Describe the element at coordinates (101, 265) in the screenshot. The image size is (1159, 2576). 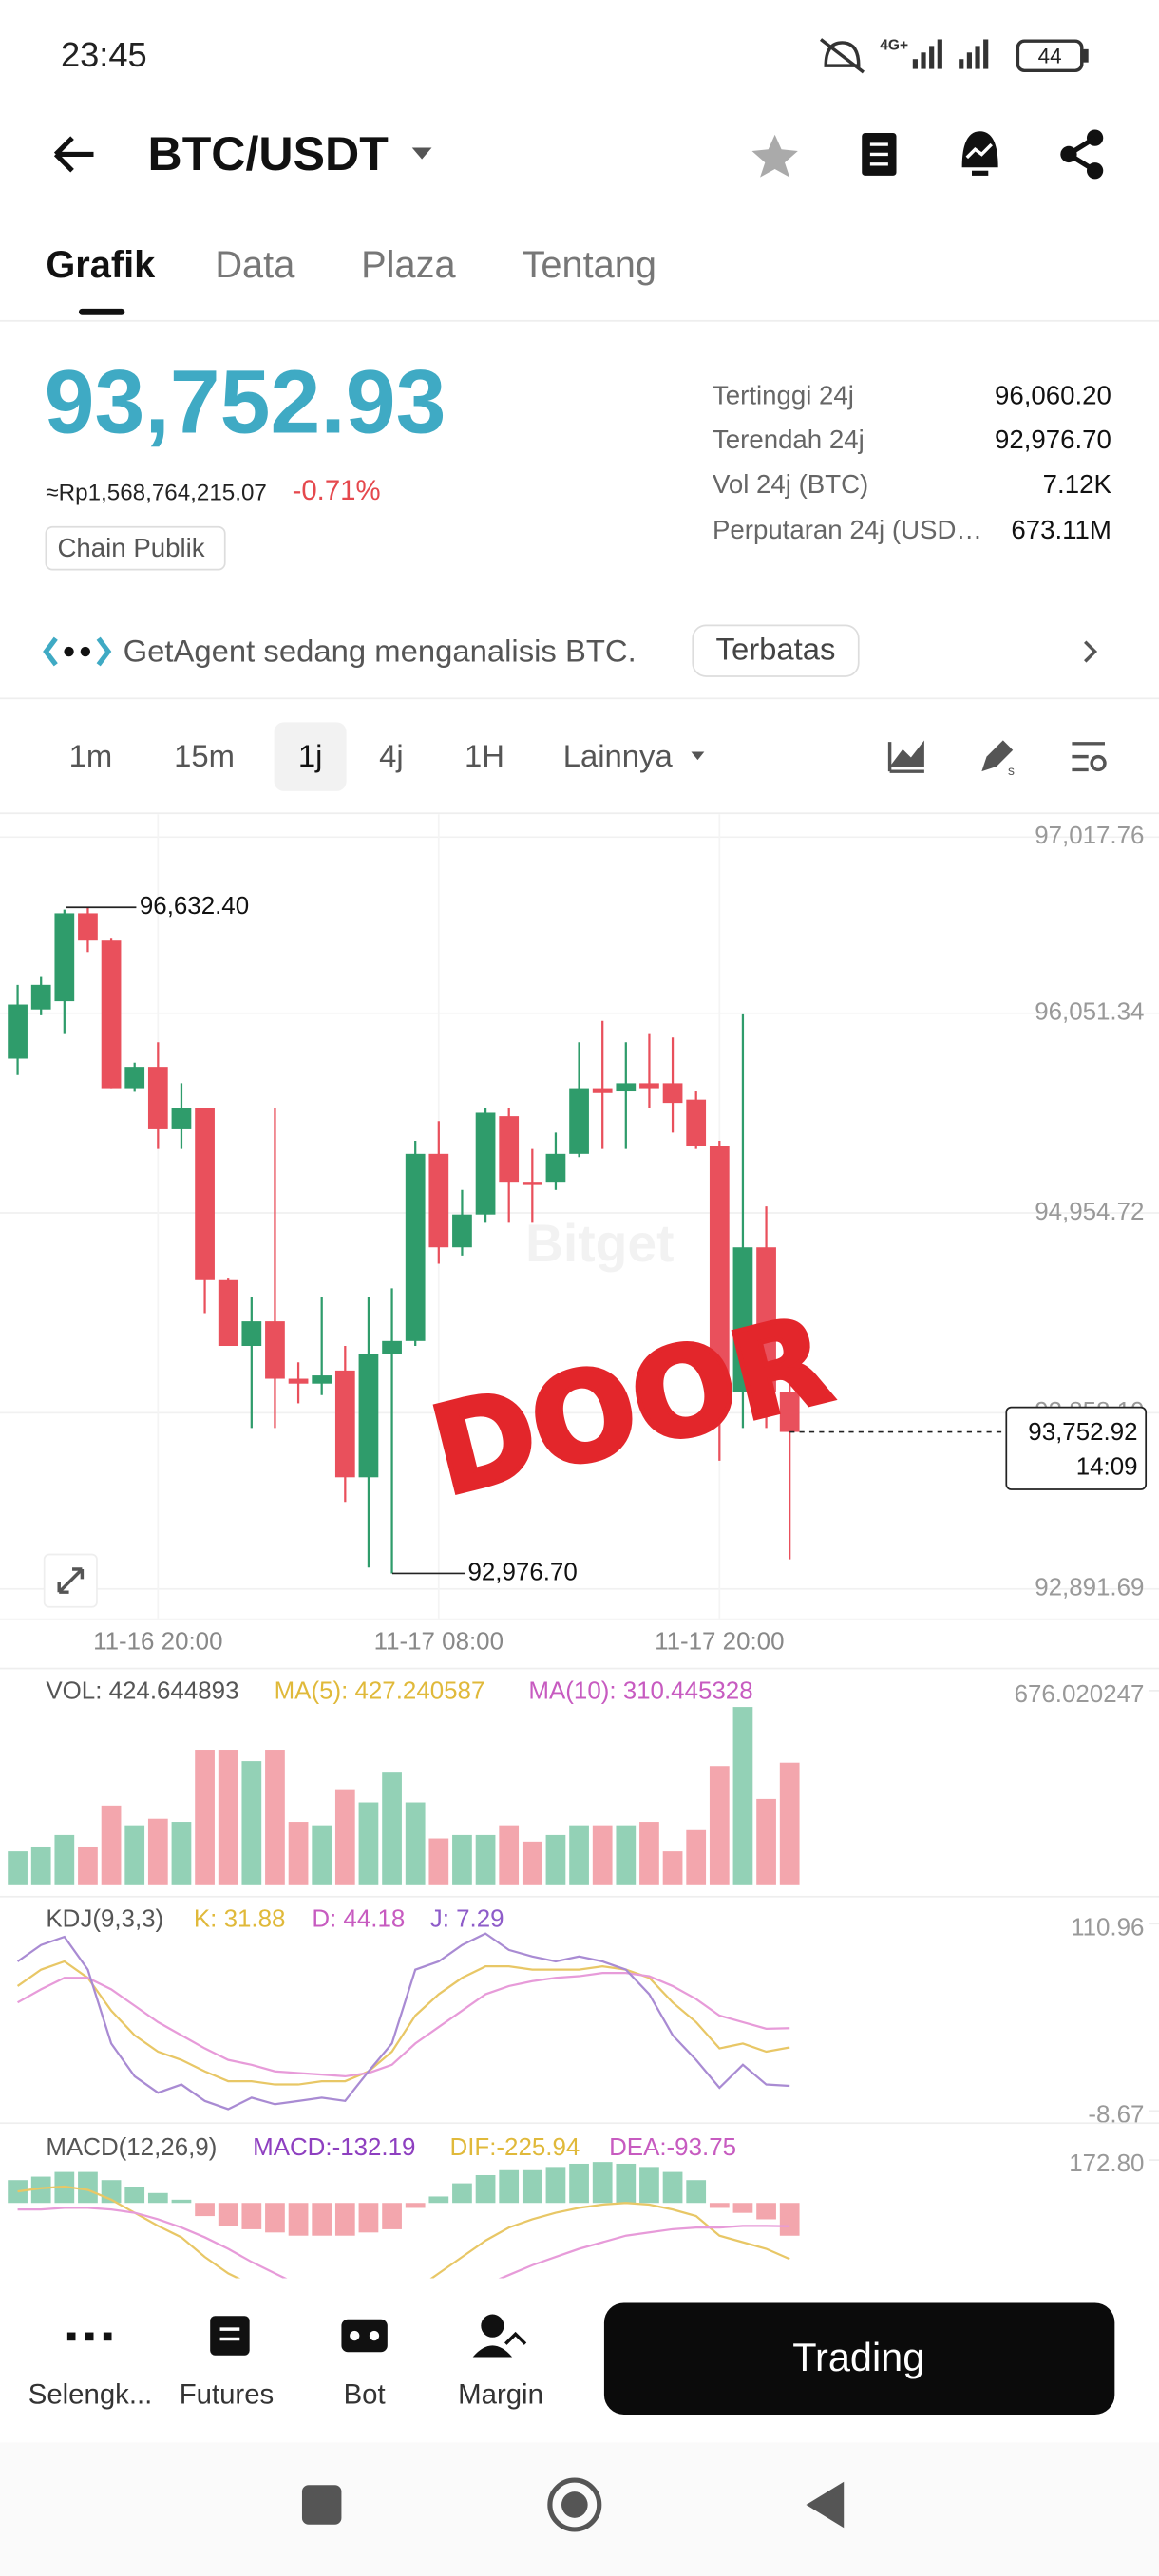
I see `tab-active: Grafik` at that location.